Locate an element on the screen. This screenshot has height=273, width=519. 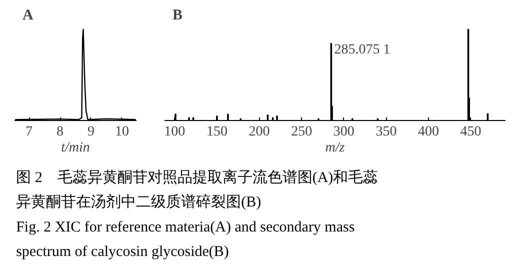
chart-title: A is located at coordinates (28, 16).